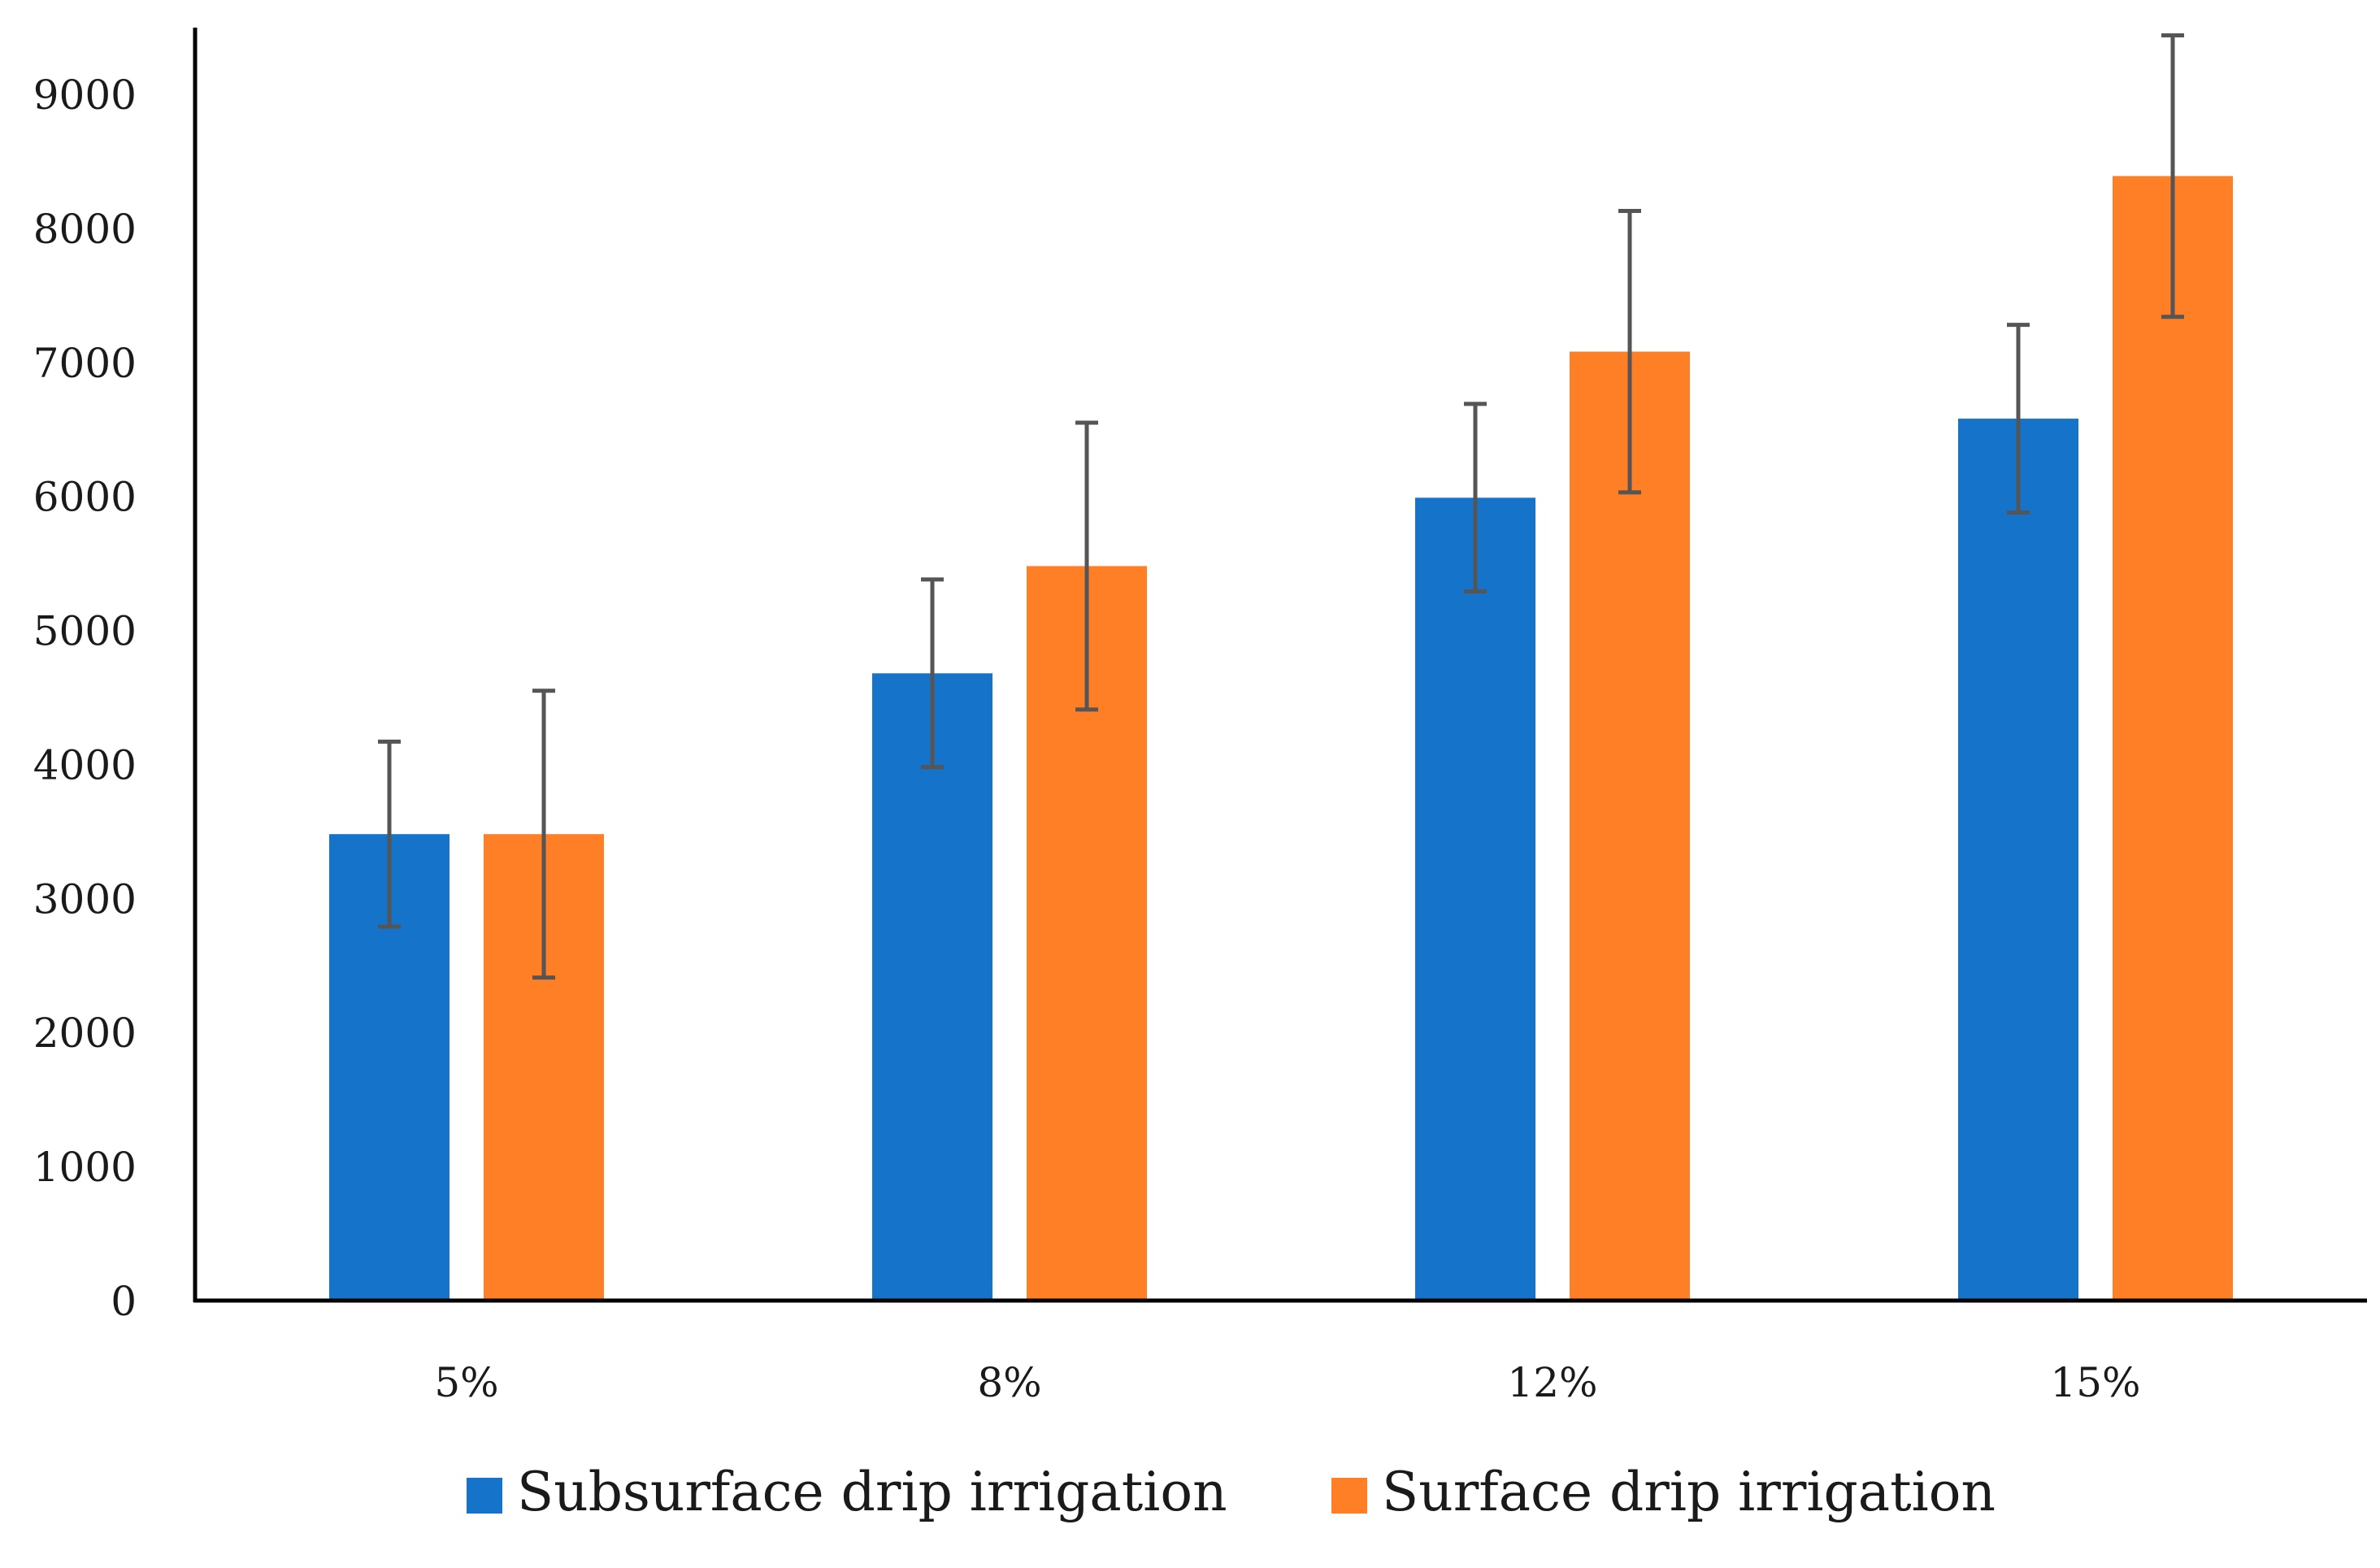 Image resolution: width=2380 pixels, height=1568 pixels. I want to click on y-tick-label: 5000, so click(85, 631).